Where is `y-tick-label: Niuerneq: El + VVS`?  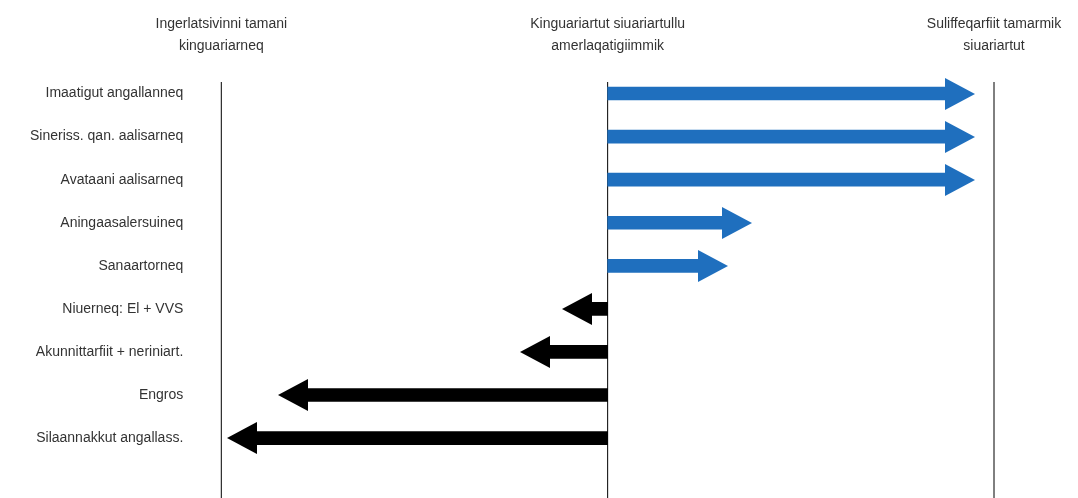 y-tick-label: Niuerneq: El + VVS is located at coordinates (123, 307).